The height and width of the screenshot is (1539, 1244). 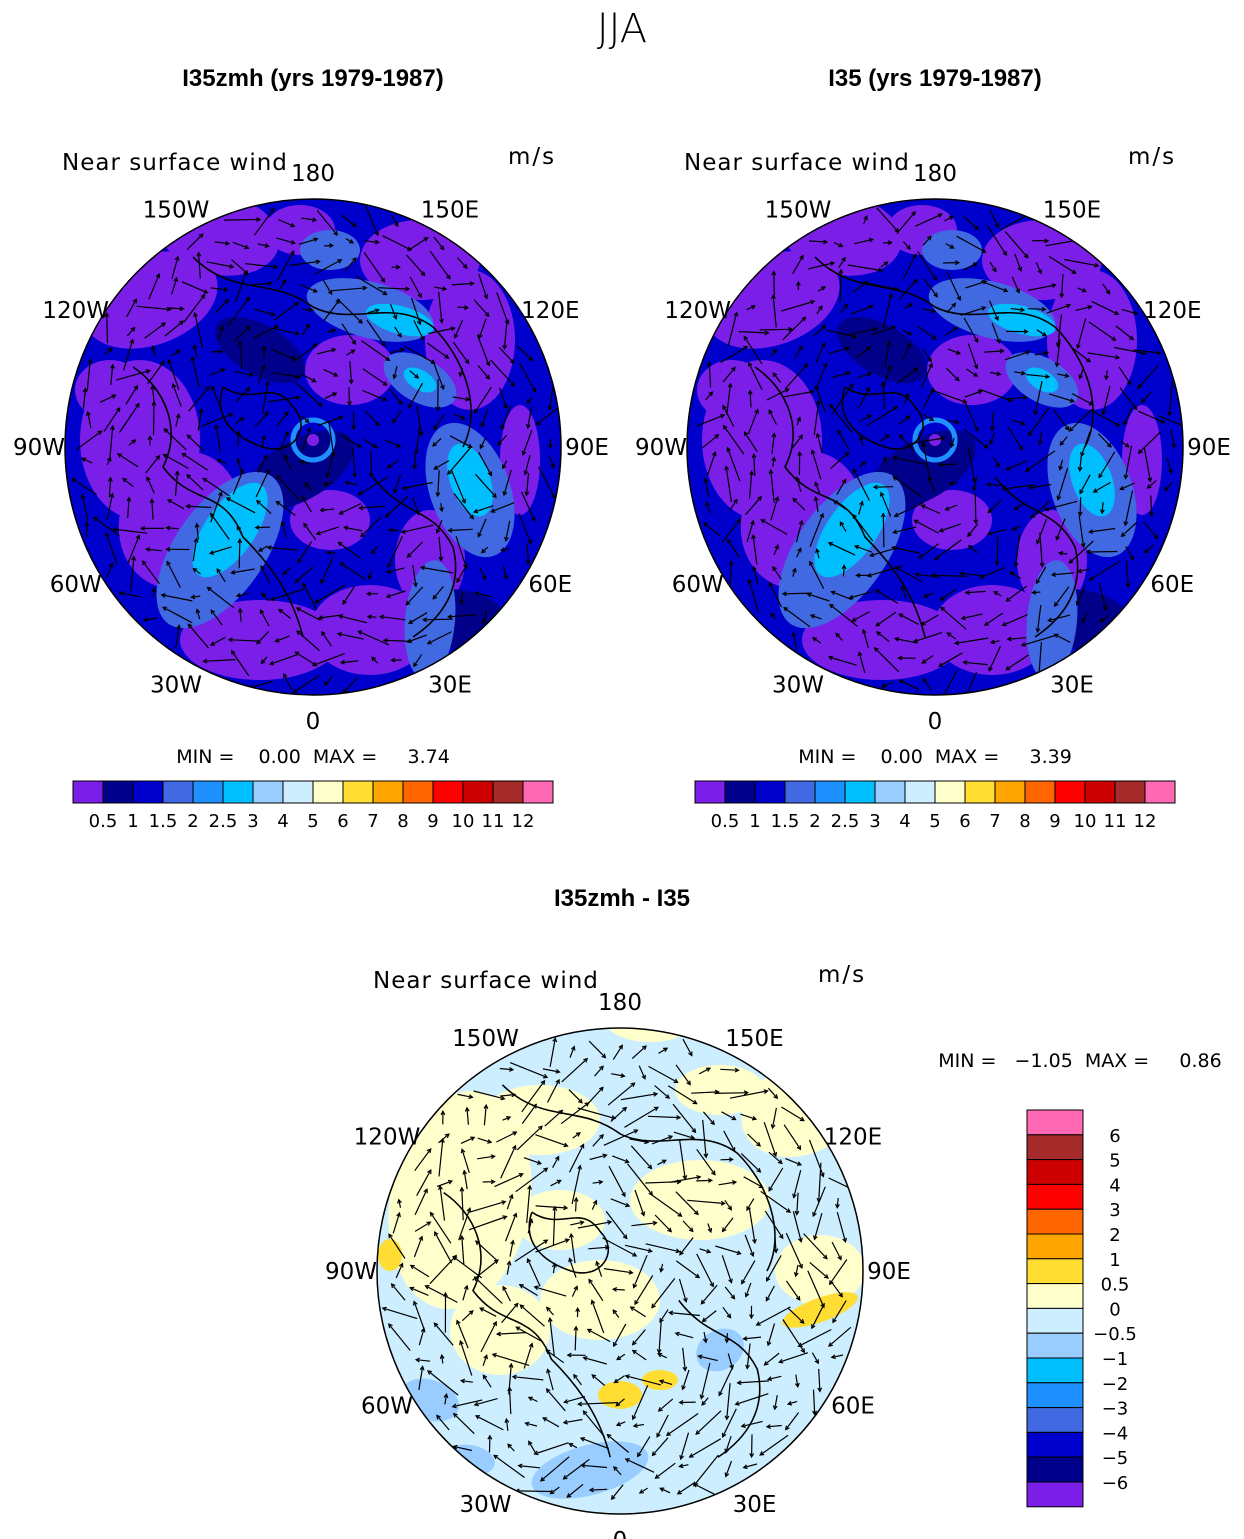 I want to click on colorbar-right-label: 12, so click(x=1145, y=821).